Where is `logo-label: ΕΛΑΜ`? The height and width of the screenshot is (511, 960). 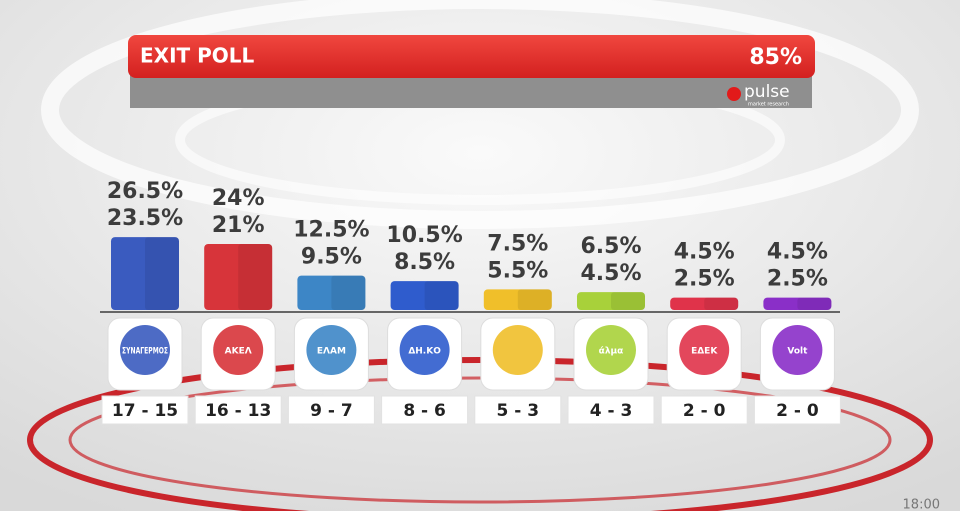 logo-label: ΕΛΑΜ is located at coordinates (331, 352).